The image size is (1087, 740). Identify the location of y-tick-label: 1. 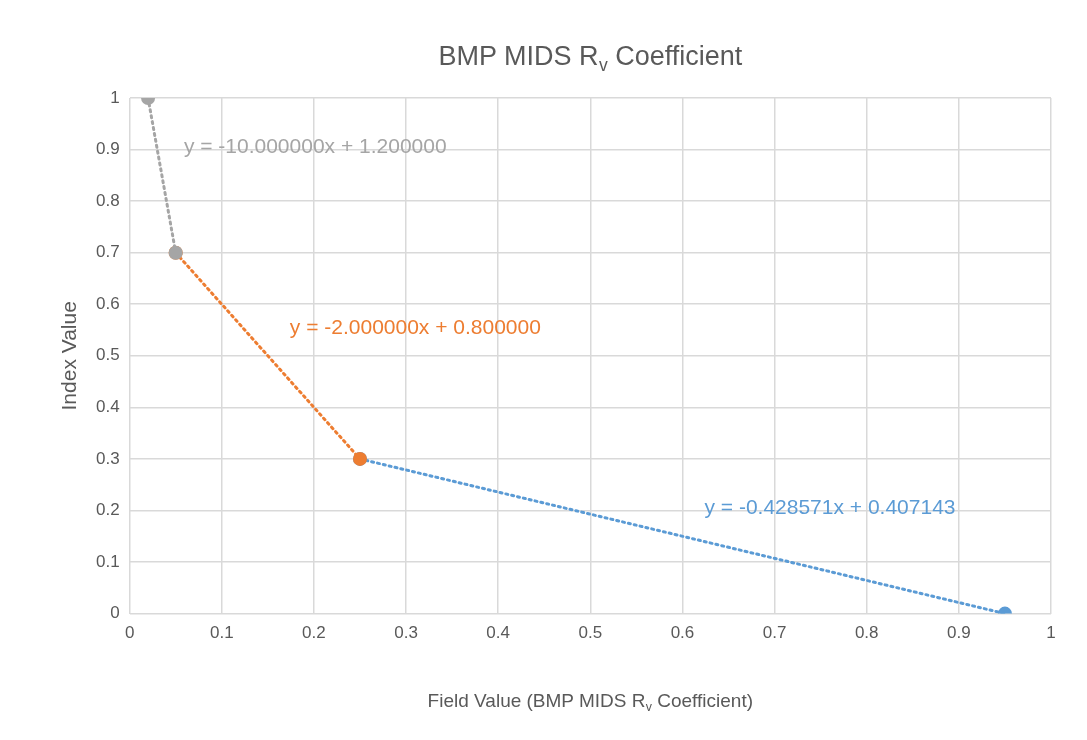
(115, 97).